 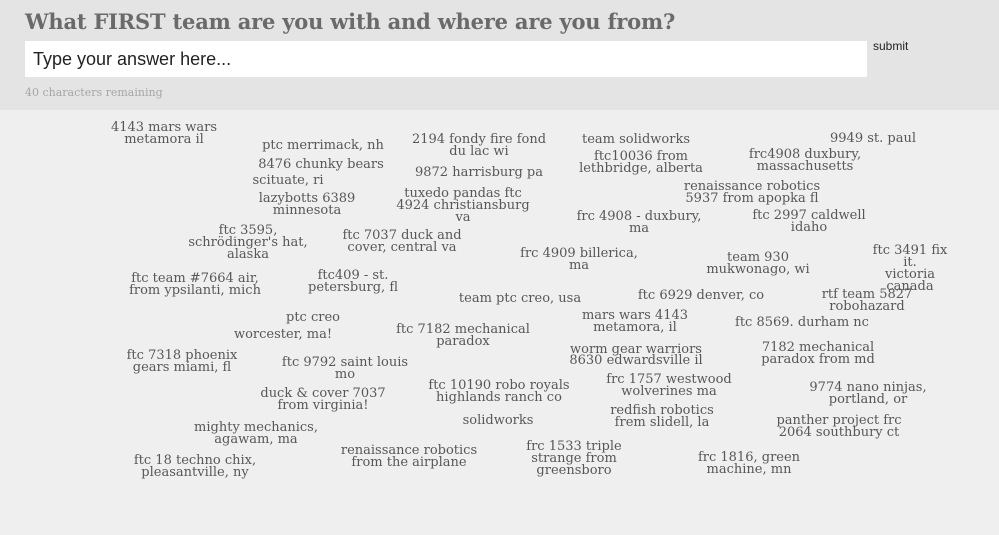 I want to click on answer-item: 9949 st. paul, so click(x=873, y=138).